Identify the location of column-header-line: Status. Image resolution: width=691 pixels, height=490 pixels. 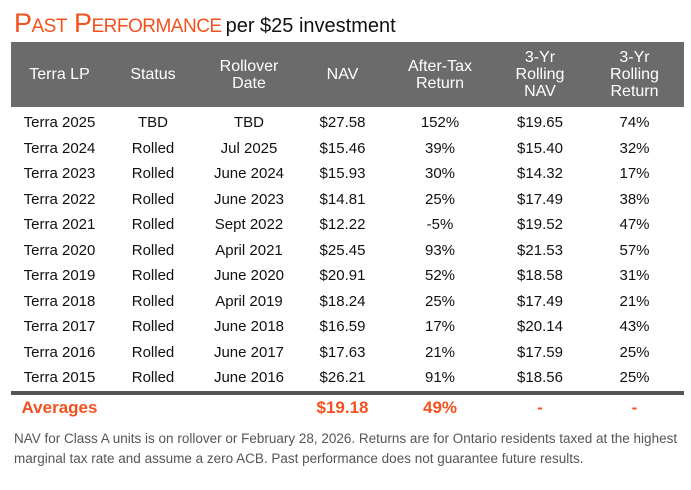
(153, 74).